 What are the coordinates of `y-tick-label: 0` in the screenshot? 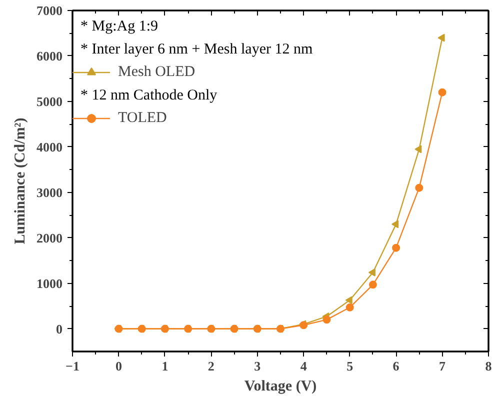 It's located at (59, 328).